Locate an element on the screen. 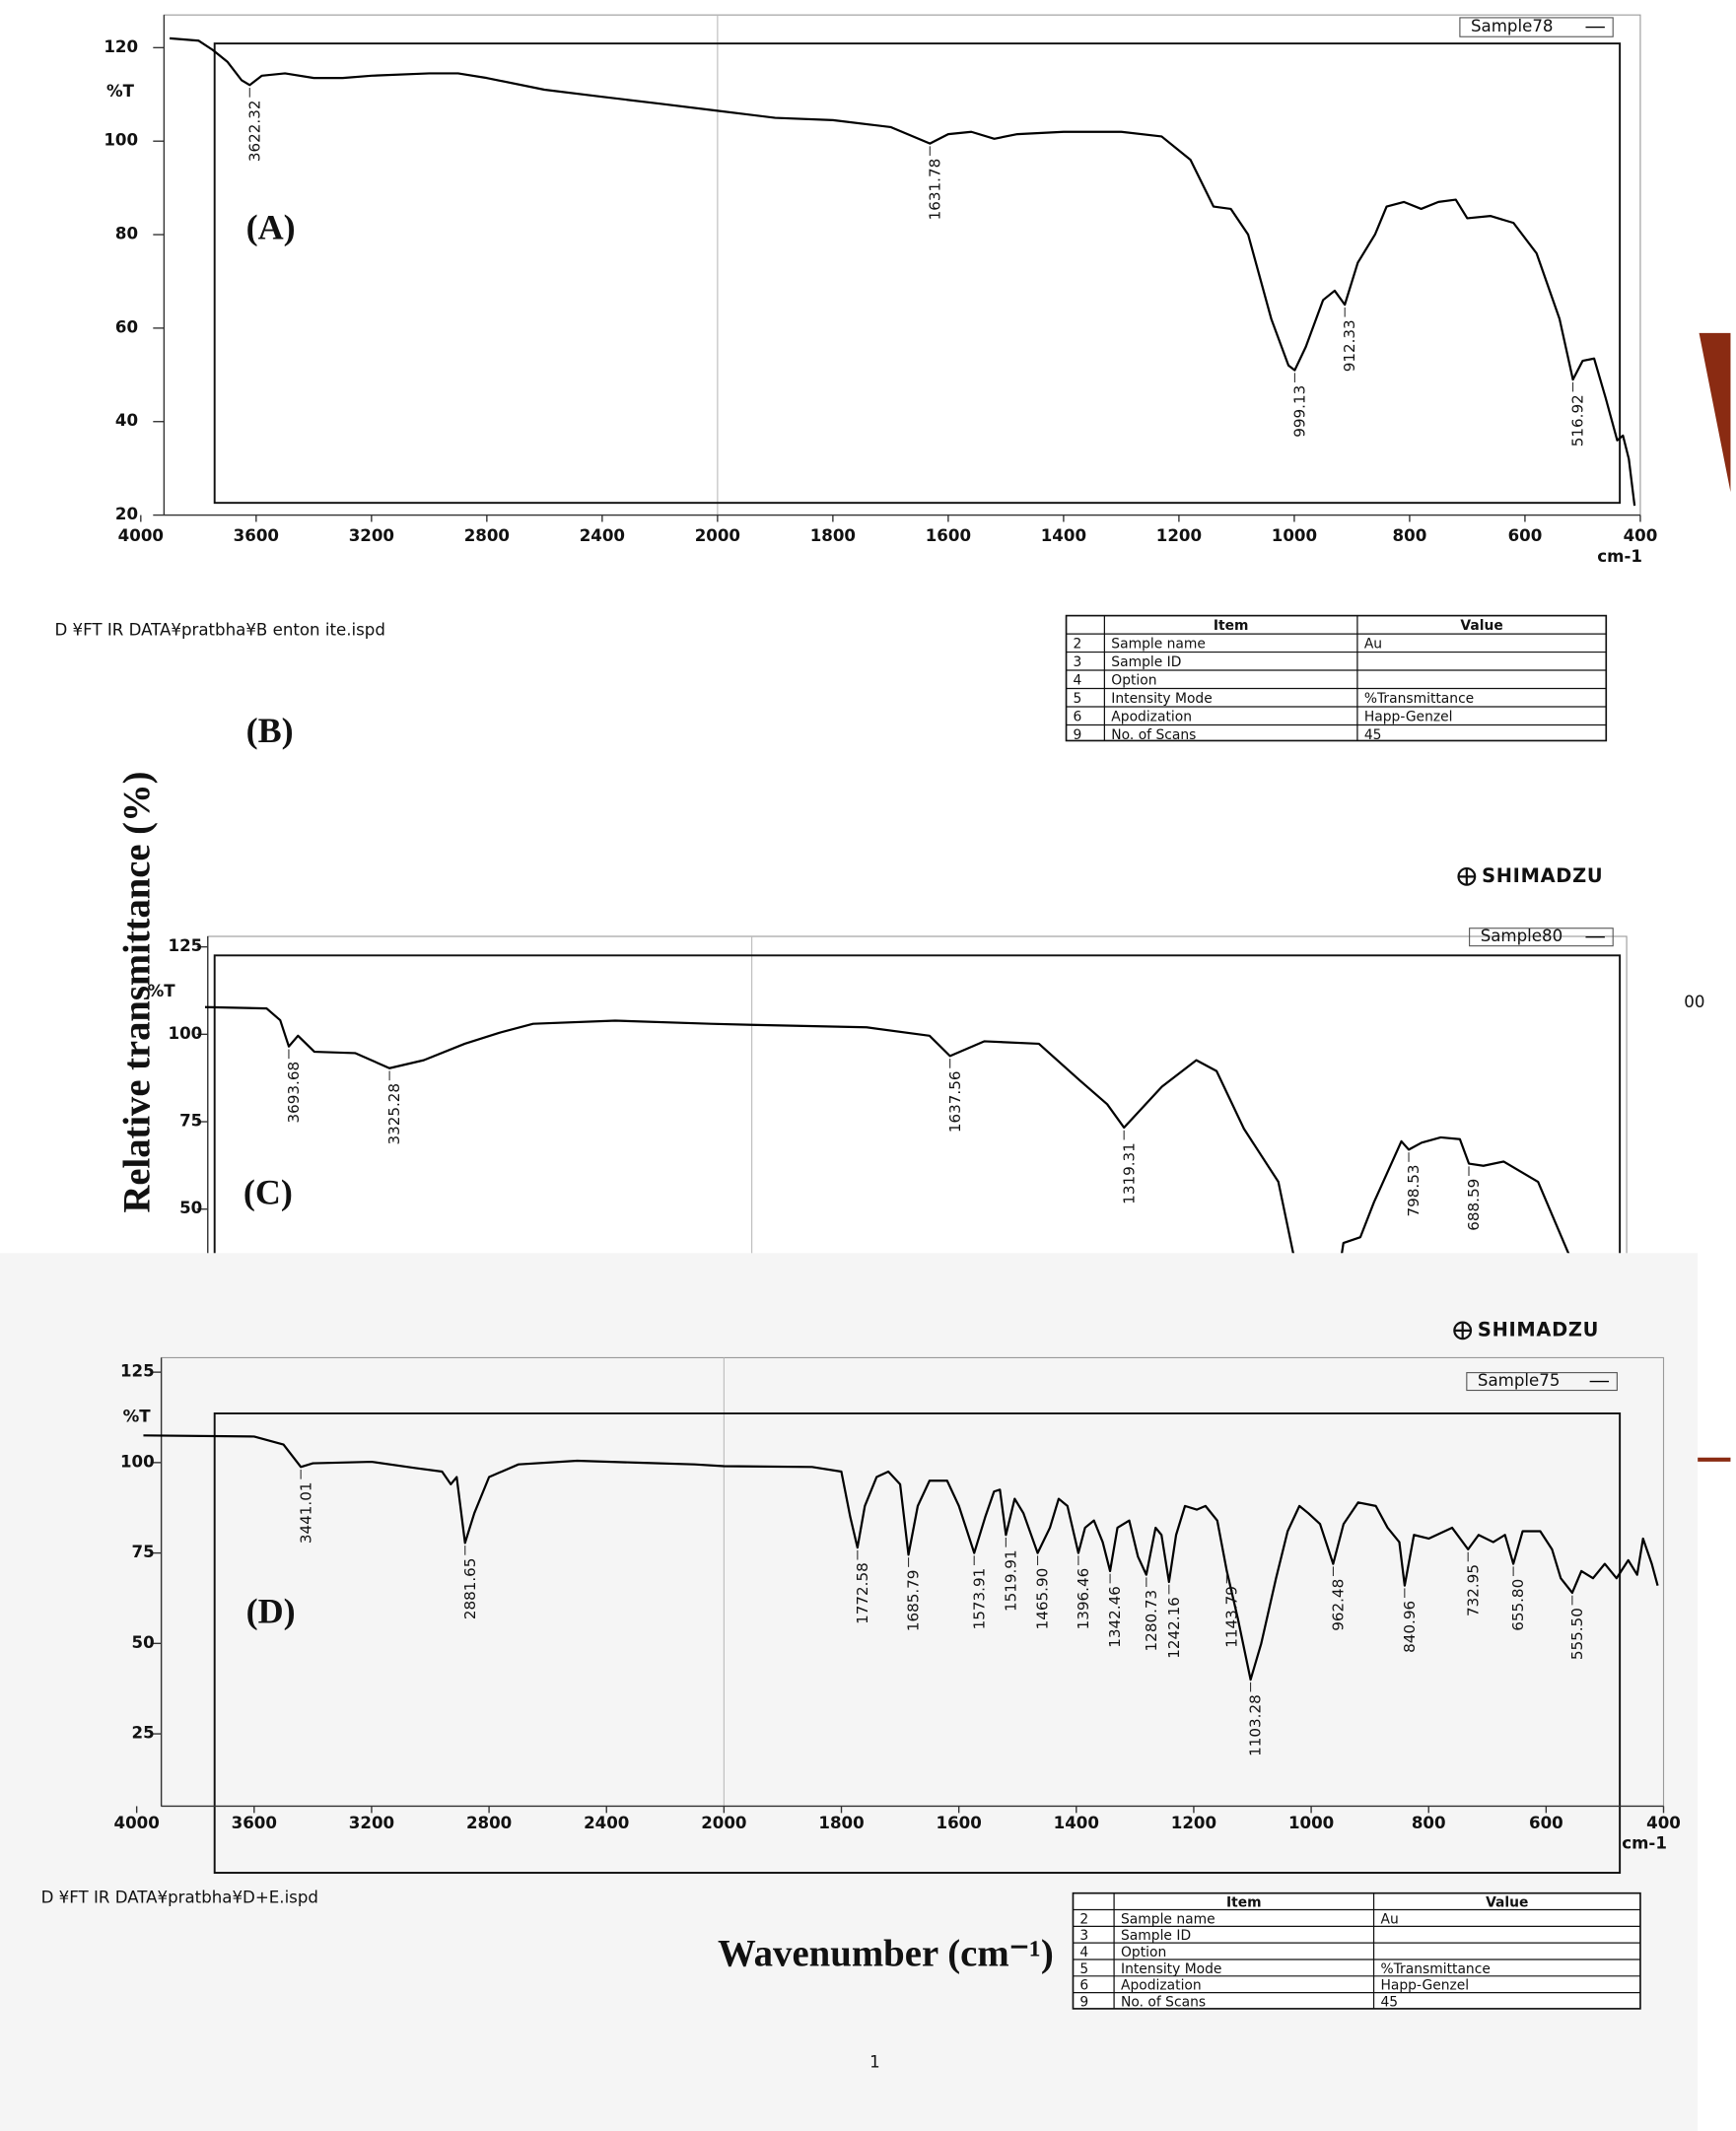  table-cell: 45 is located at coordinates (1373, 735).